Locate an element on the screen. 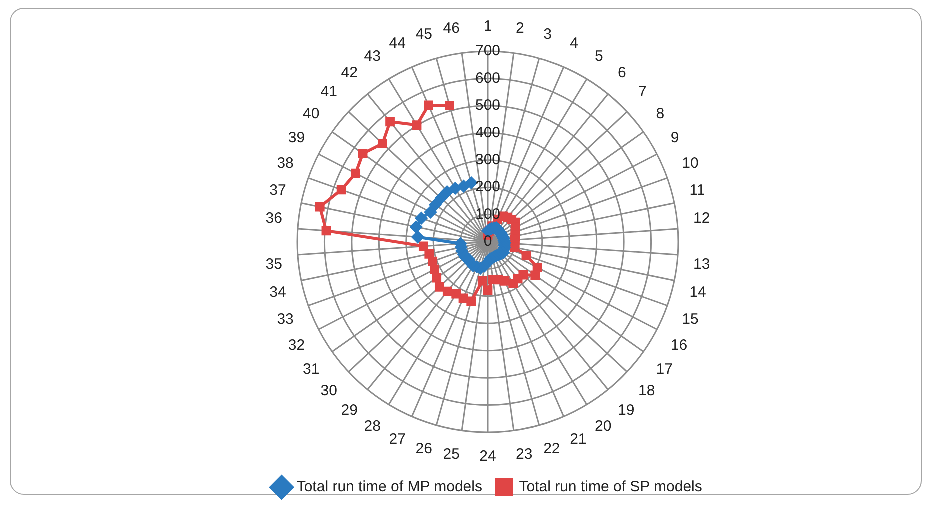 This screenshot has height=505, width=933. spoke-label: 19 is located at coordinates (626, 410).